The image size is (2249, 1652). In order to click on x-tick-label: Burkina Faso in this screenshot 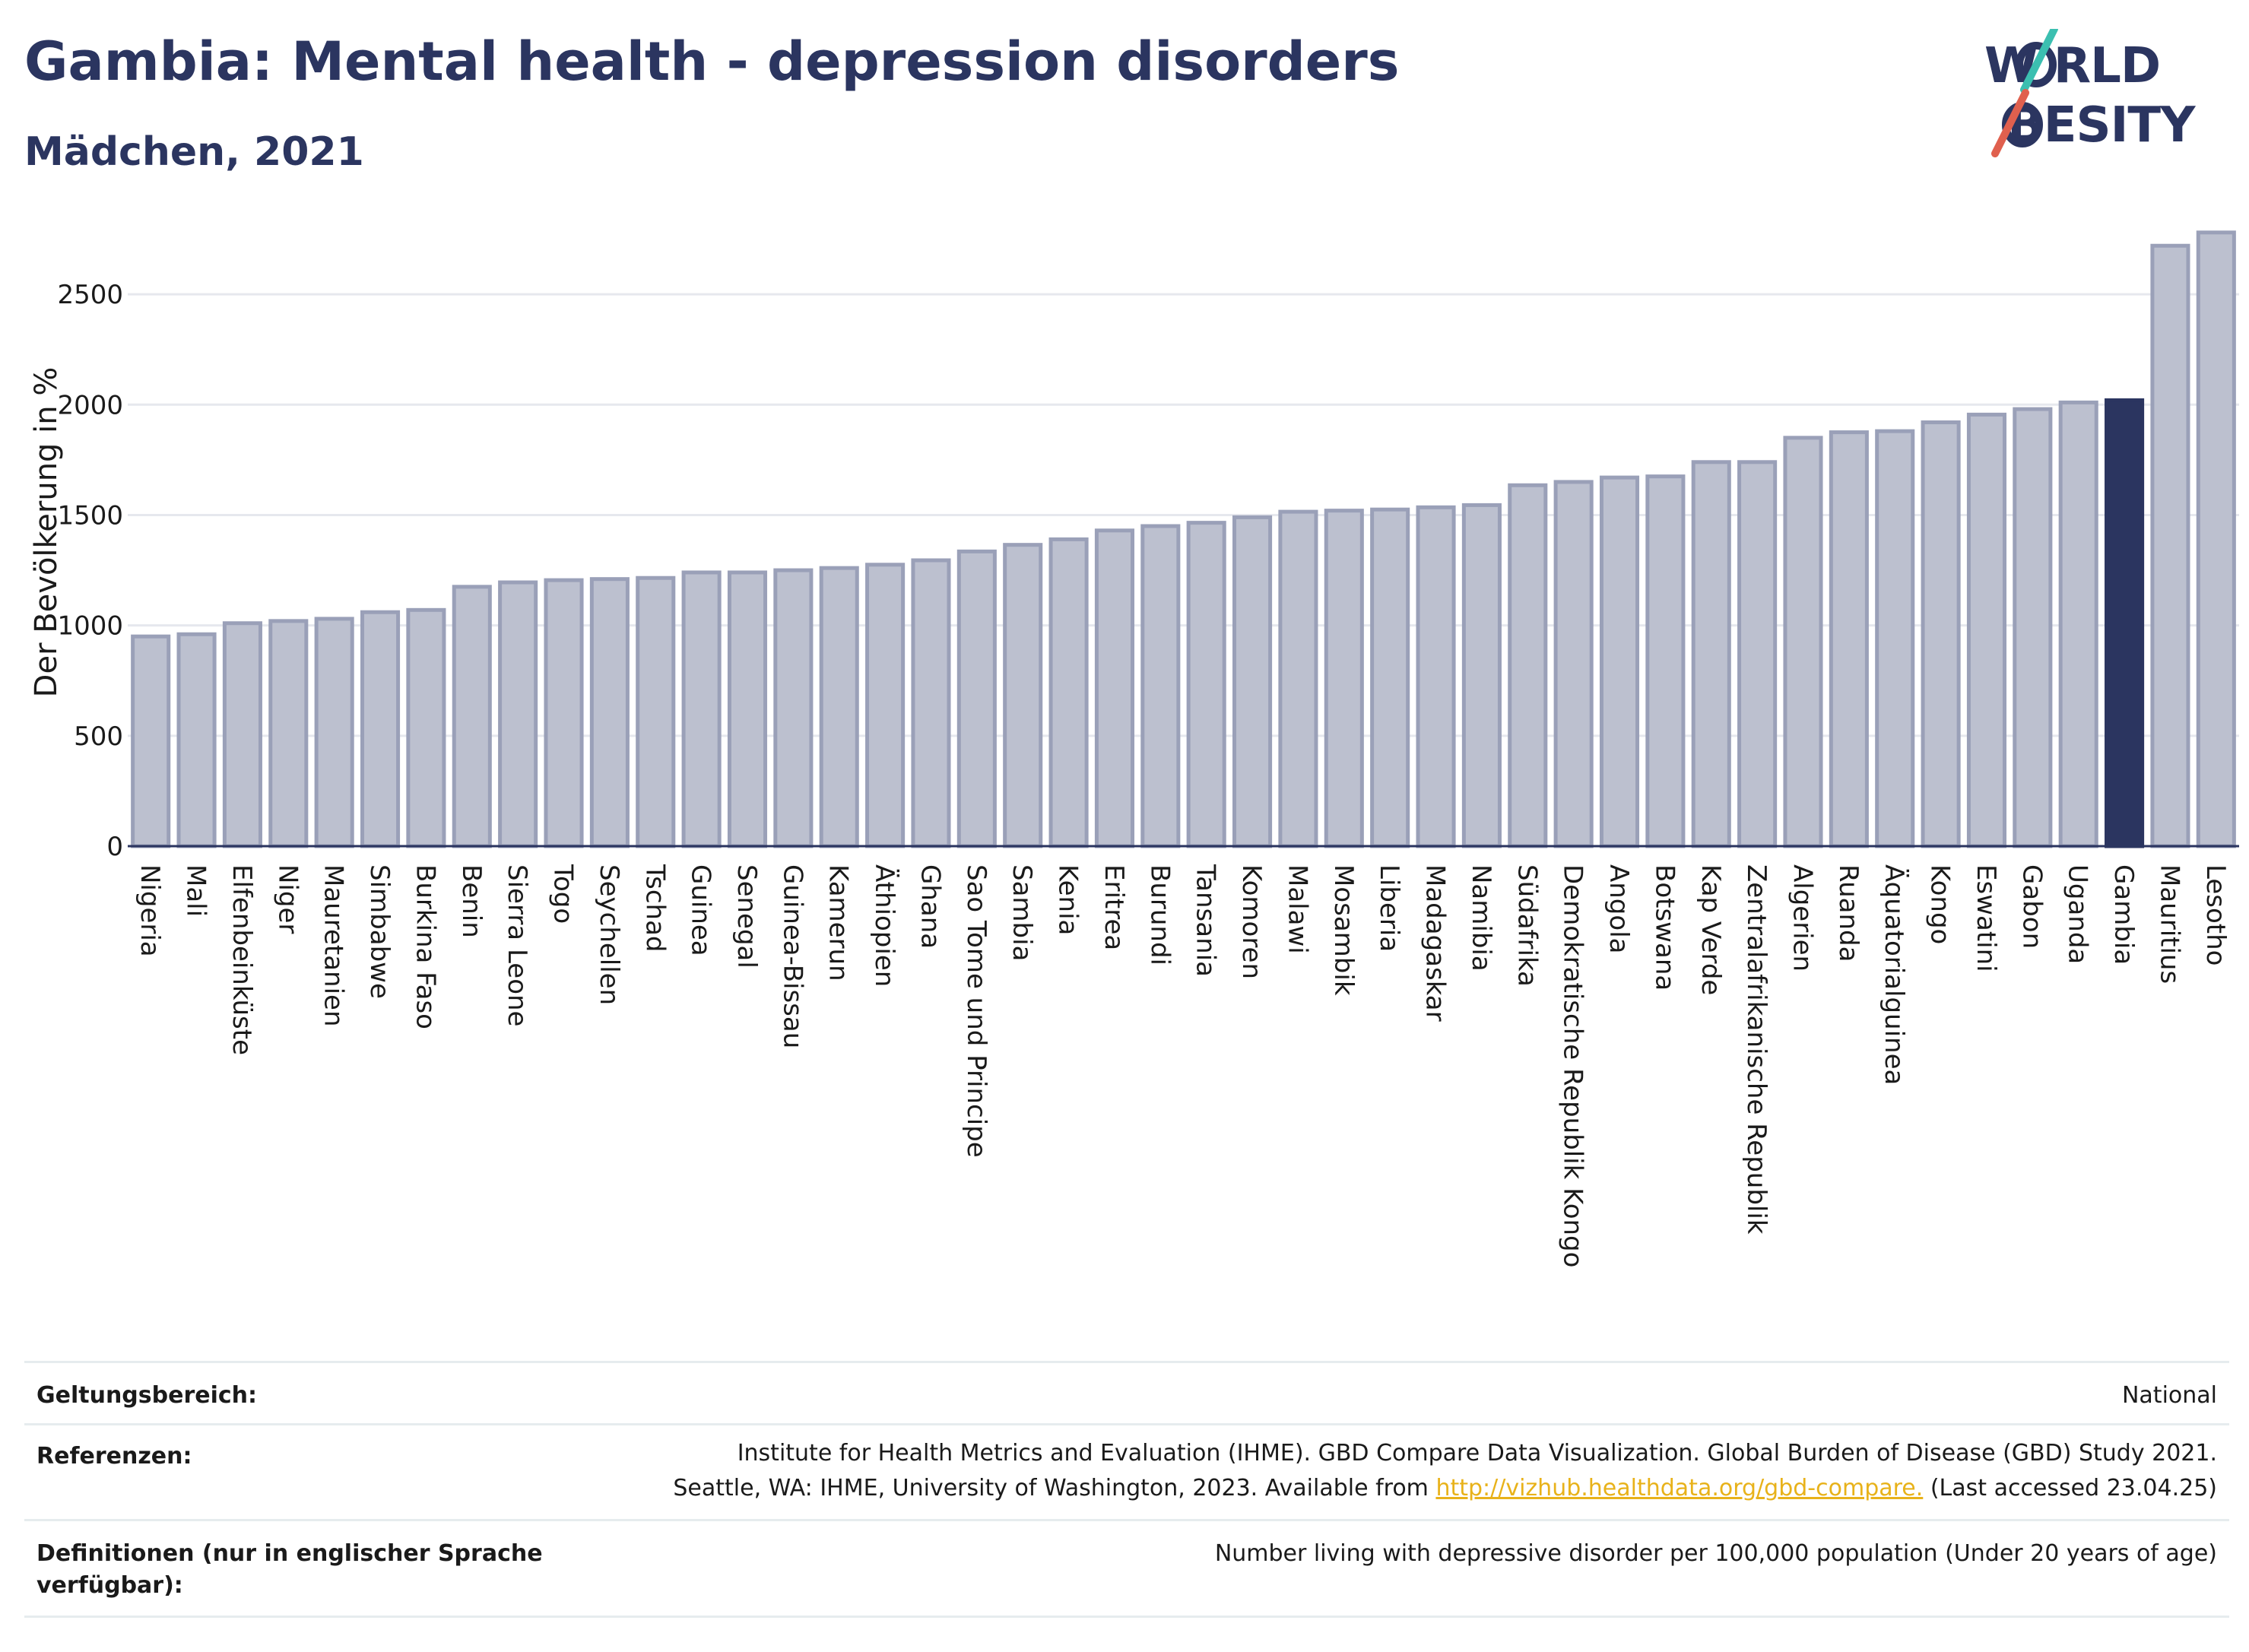, I will do `click(425, 946)`.